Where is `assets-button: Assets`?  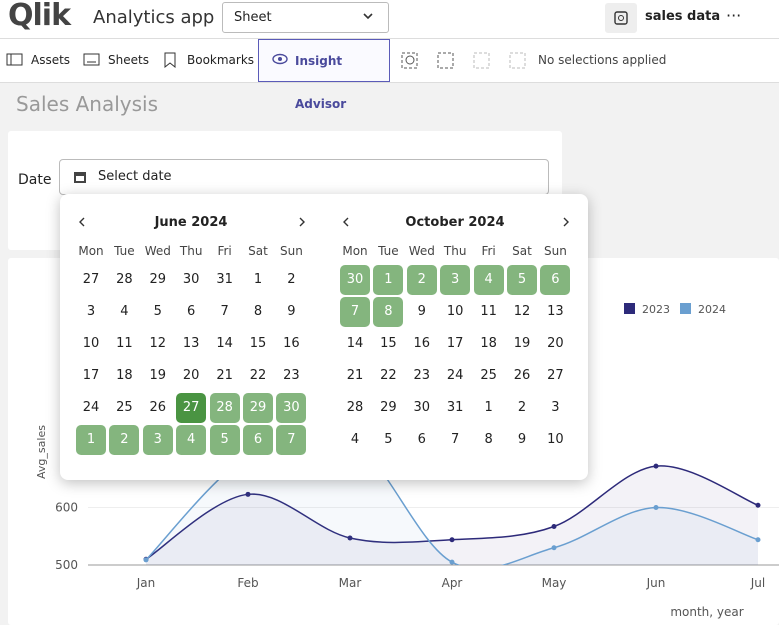 assets-button: Assets is located at coordinates (51, 60).